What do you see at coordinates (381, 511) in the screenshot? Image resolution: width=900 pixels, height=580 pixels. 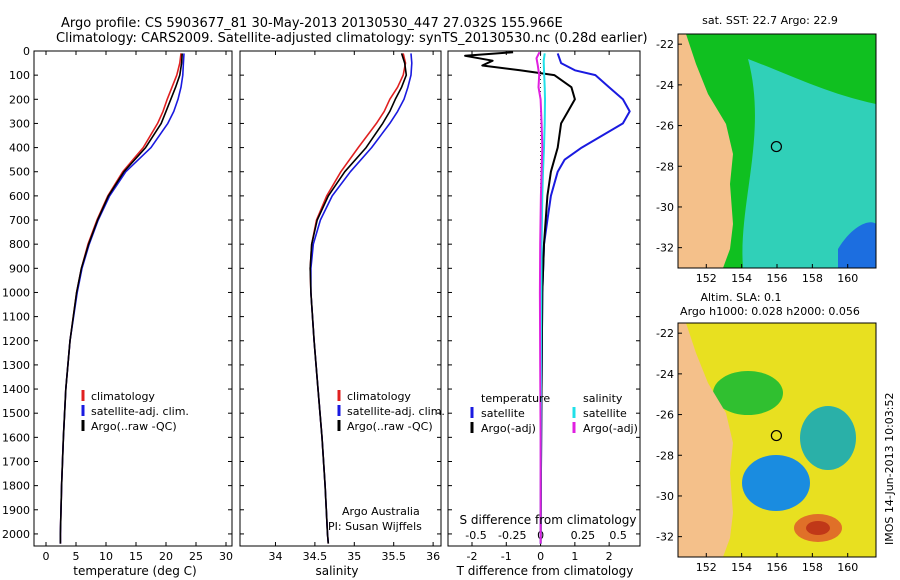 I see `argo-australia-label: Argo Australia` at bounding box center [381, 511].